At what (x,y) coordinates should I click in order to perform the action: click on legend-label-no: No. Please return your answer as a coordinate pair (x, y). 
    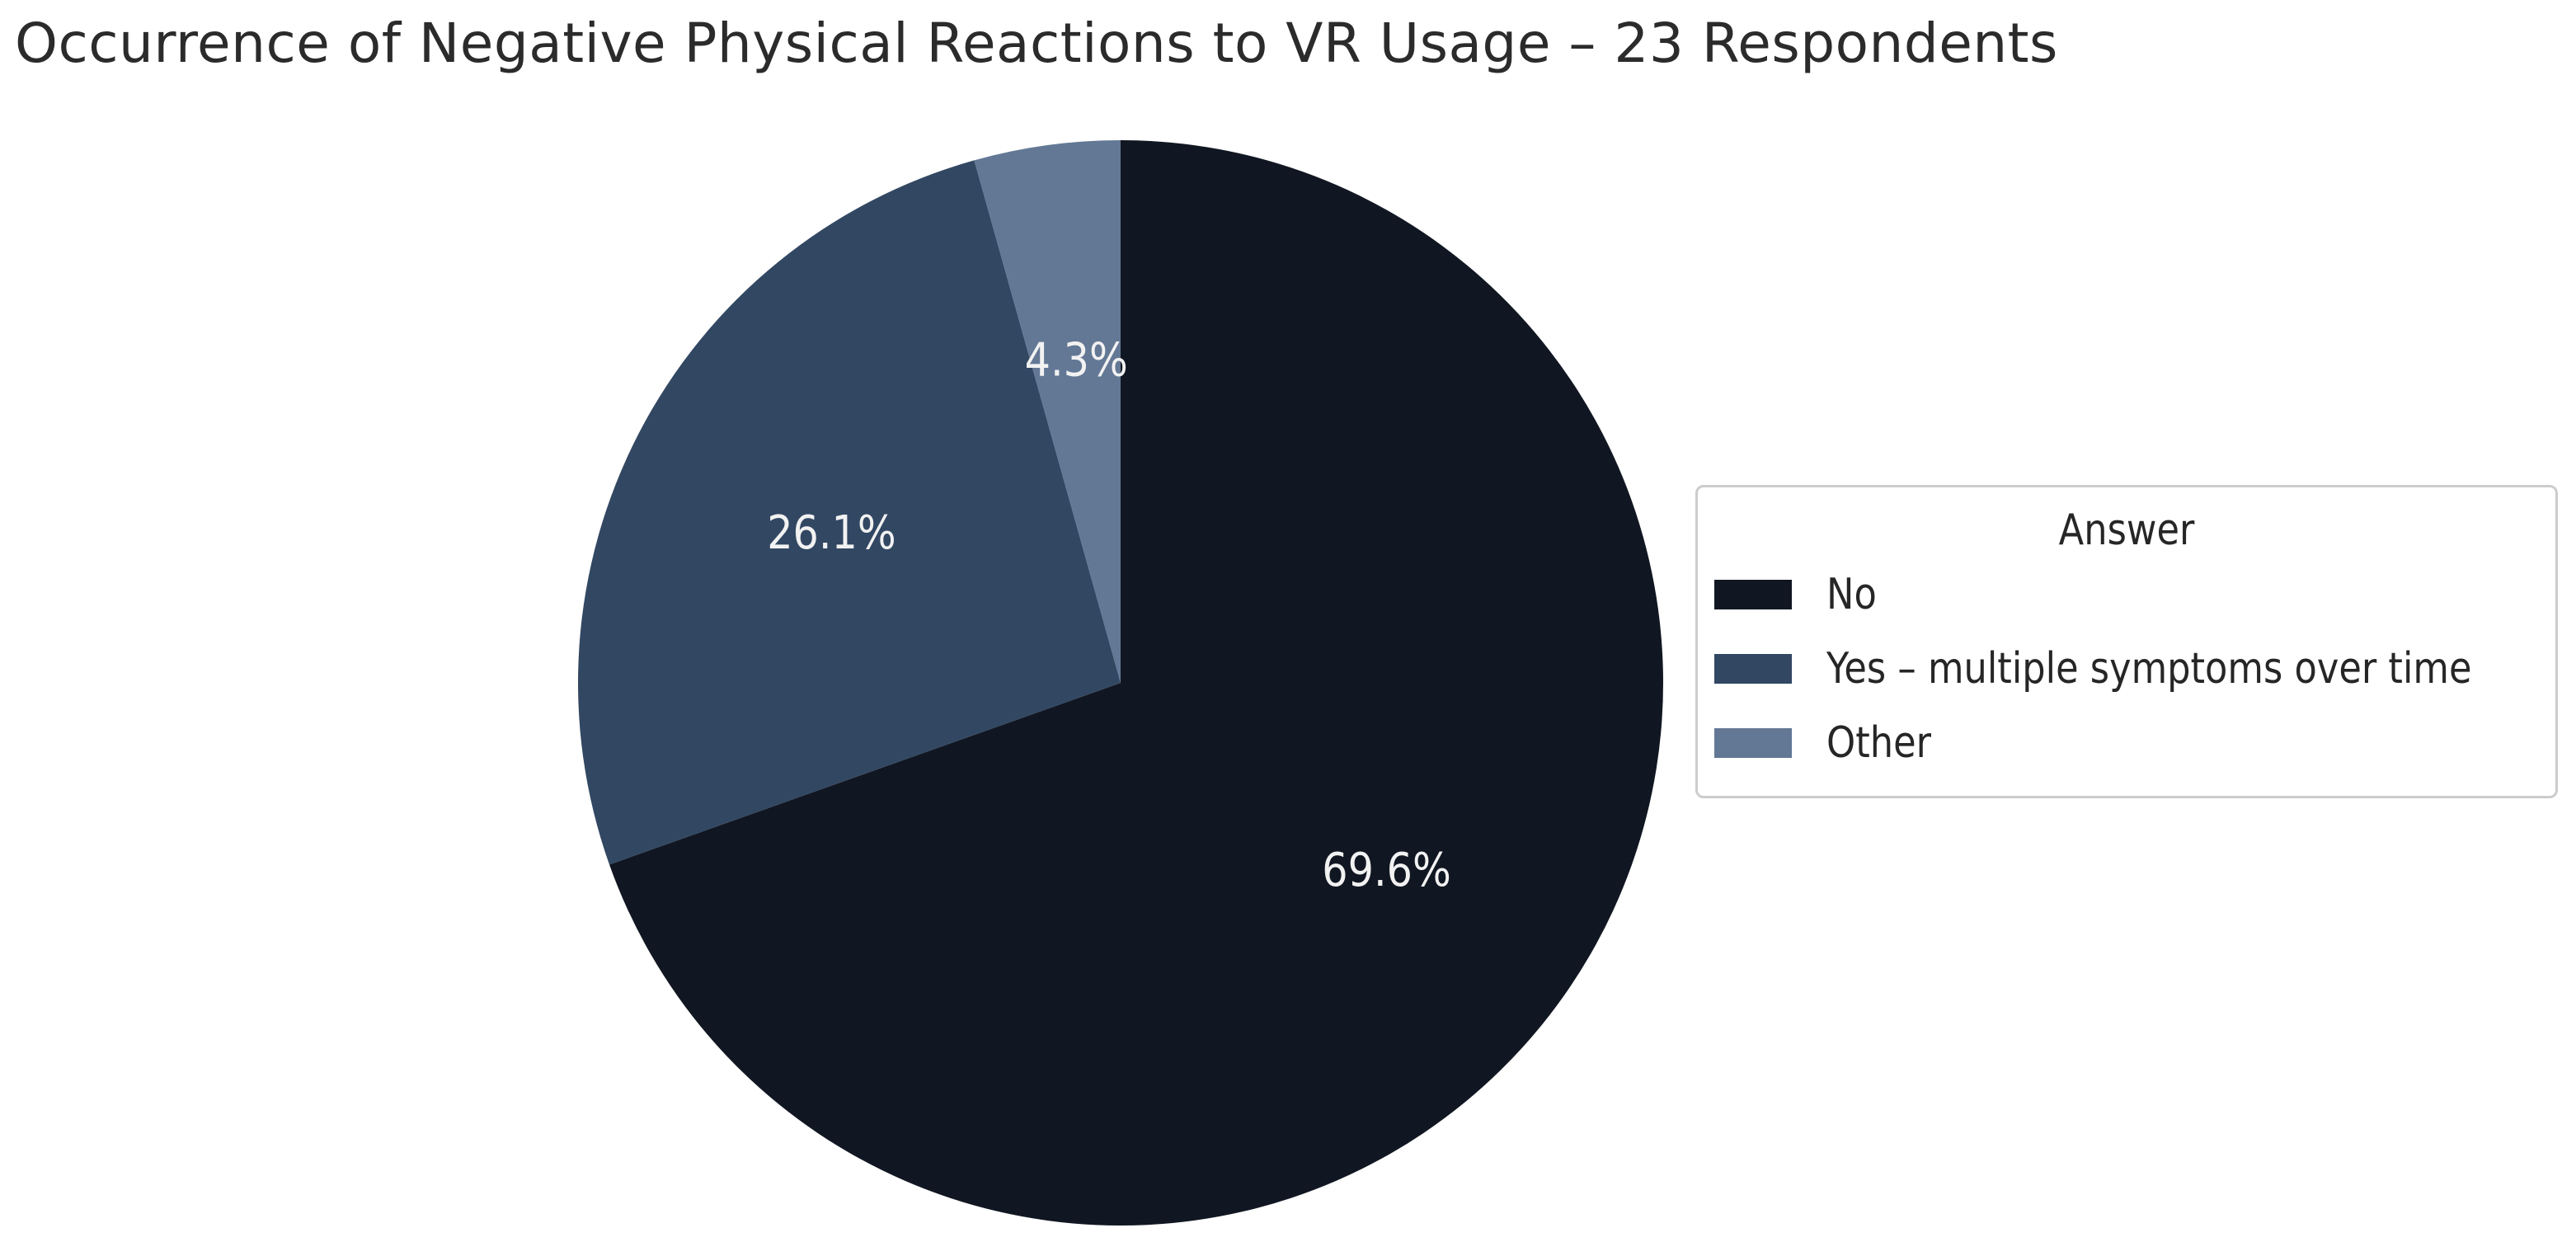
    Looking at the image, I should click on (1851, 595).